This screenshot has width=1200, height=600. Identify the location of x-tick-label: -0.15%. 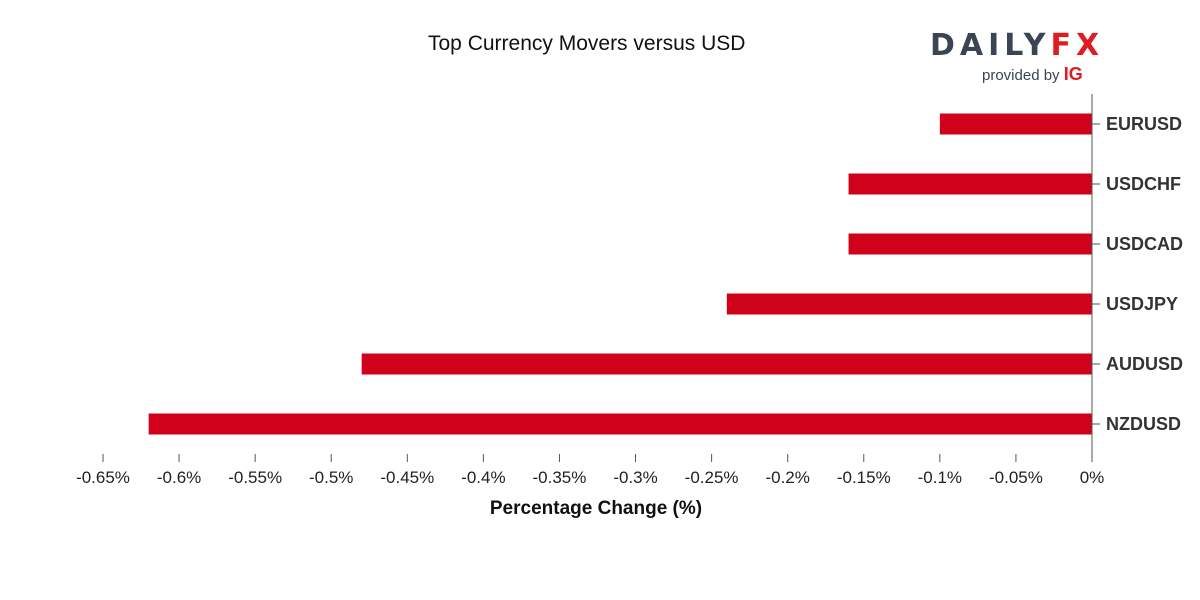
(864, 477).